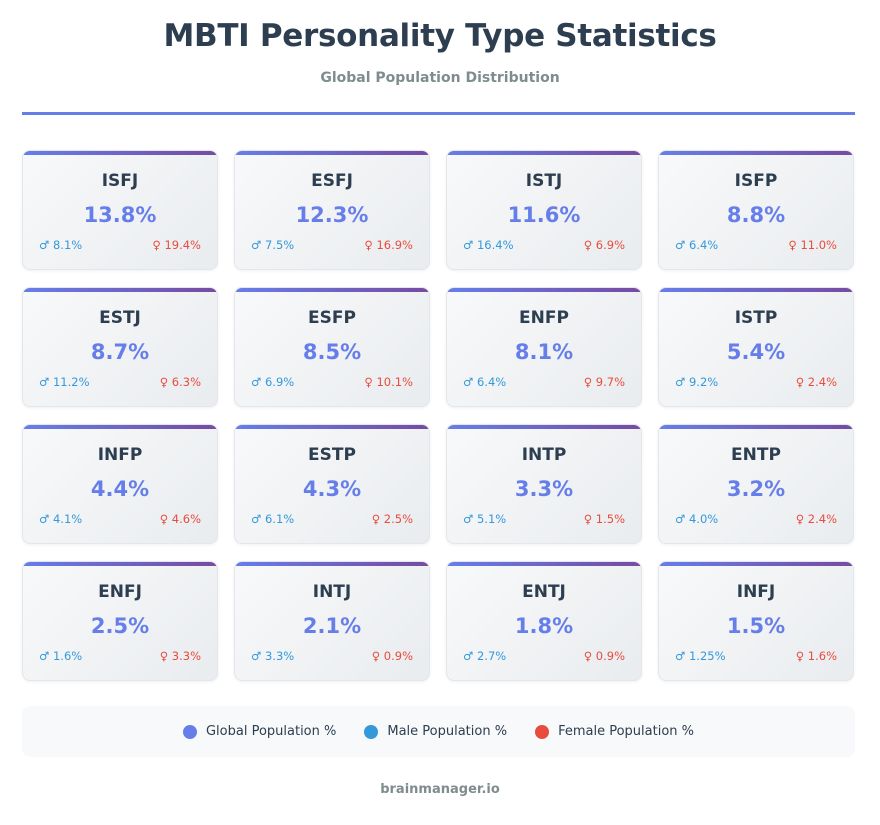  What do you see at coordinates (120, 519) in the screenshot?
I see `gender-stats: ♂ 4.1% ♀ 4.6%` at bounding box center [120, 519].